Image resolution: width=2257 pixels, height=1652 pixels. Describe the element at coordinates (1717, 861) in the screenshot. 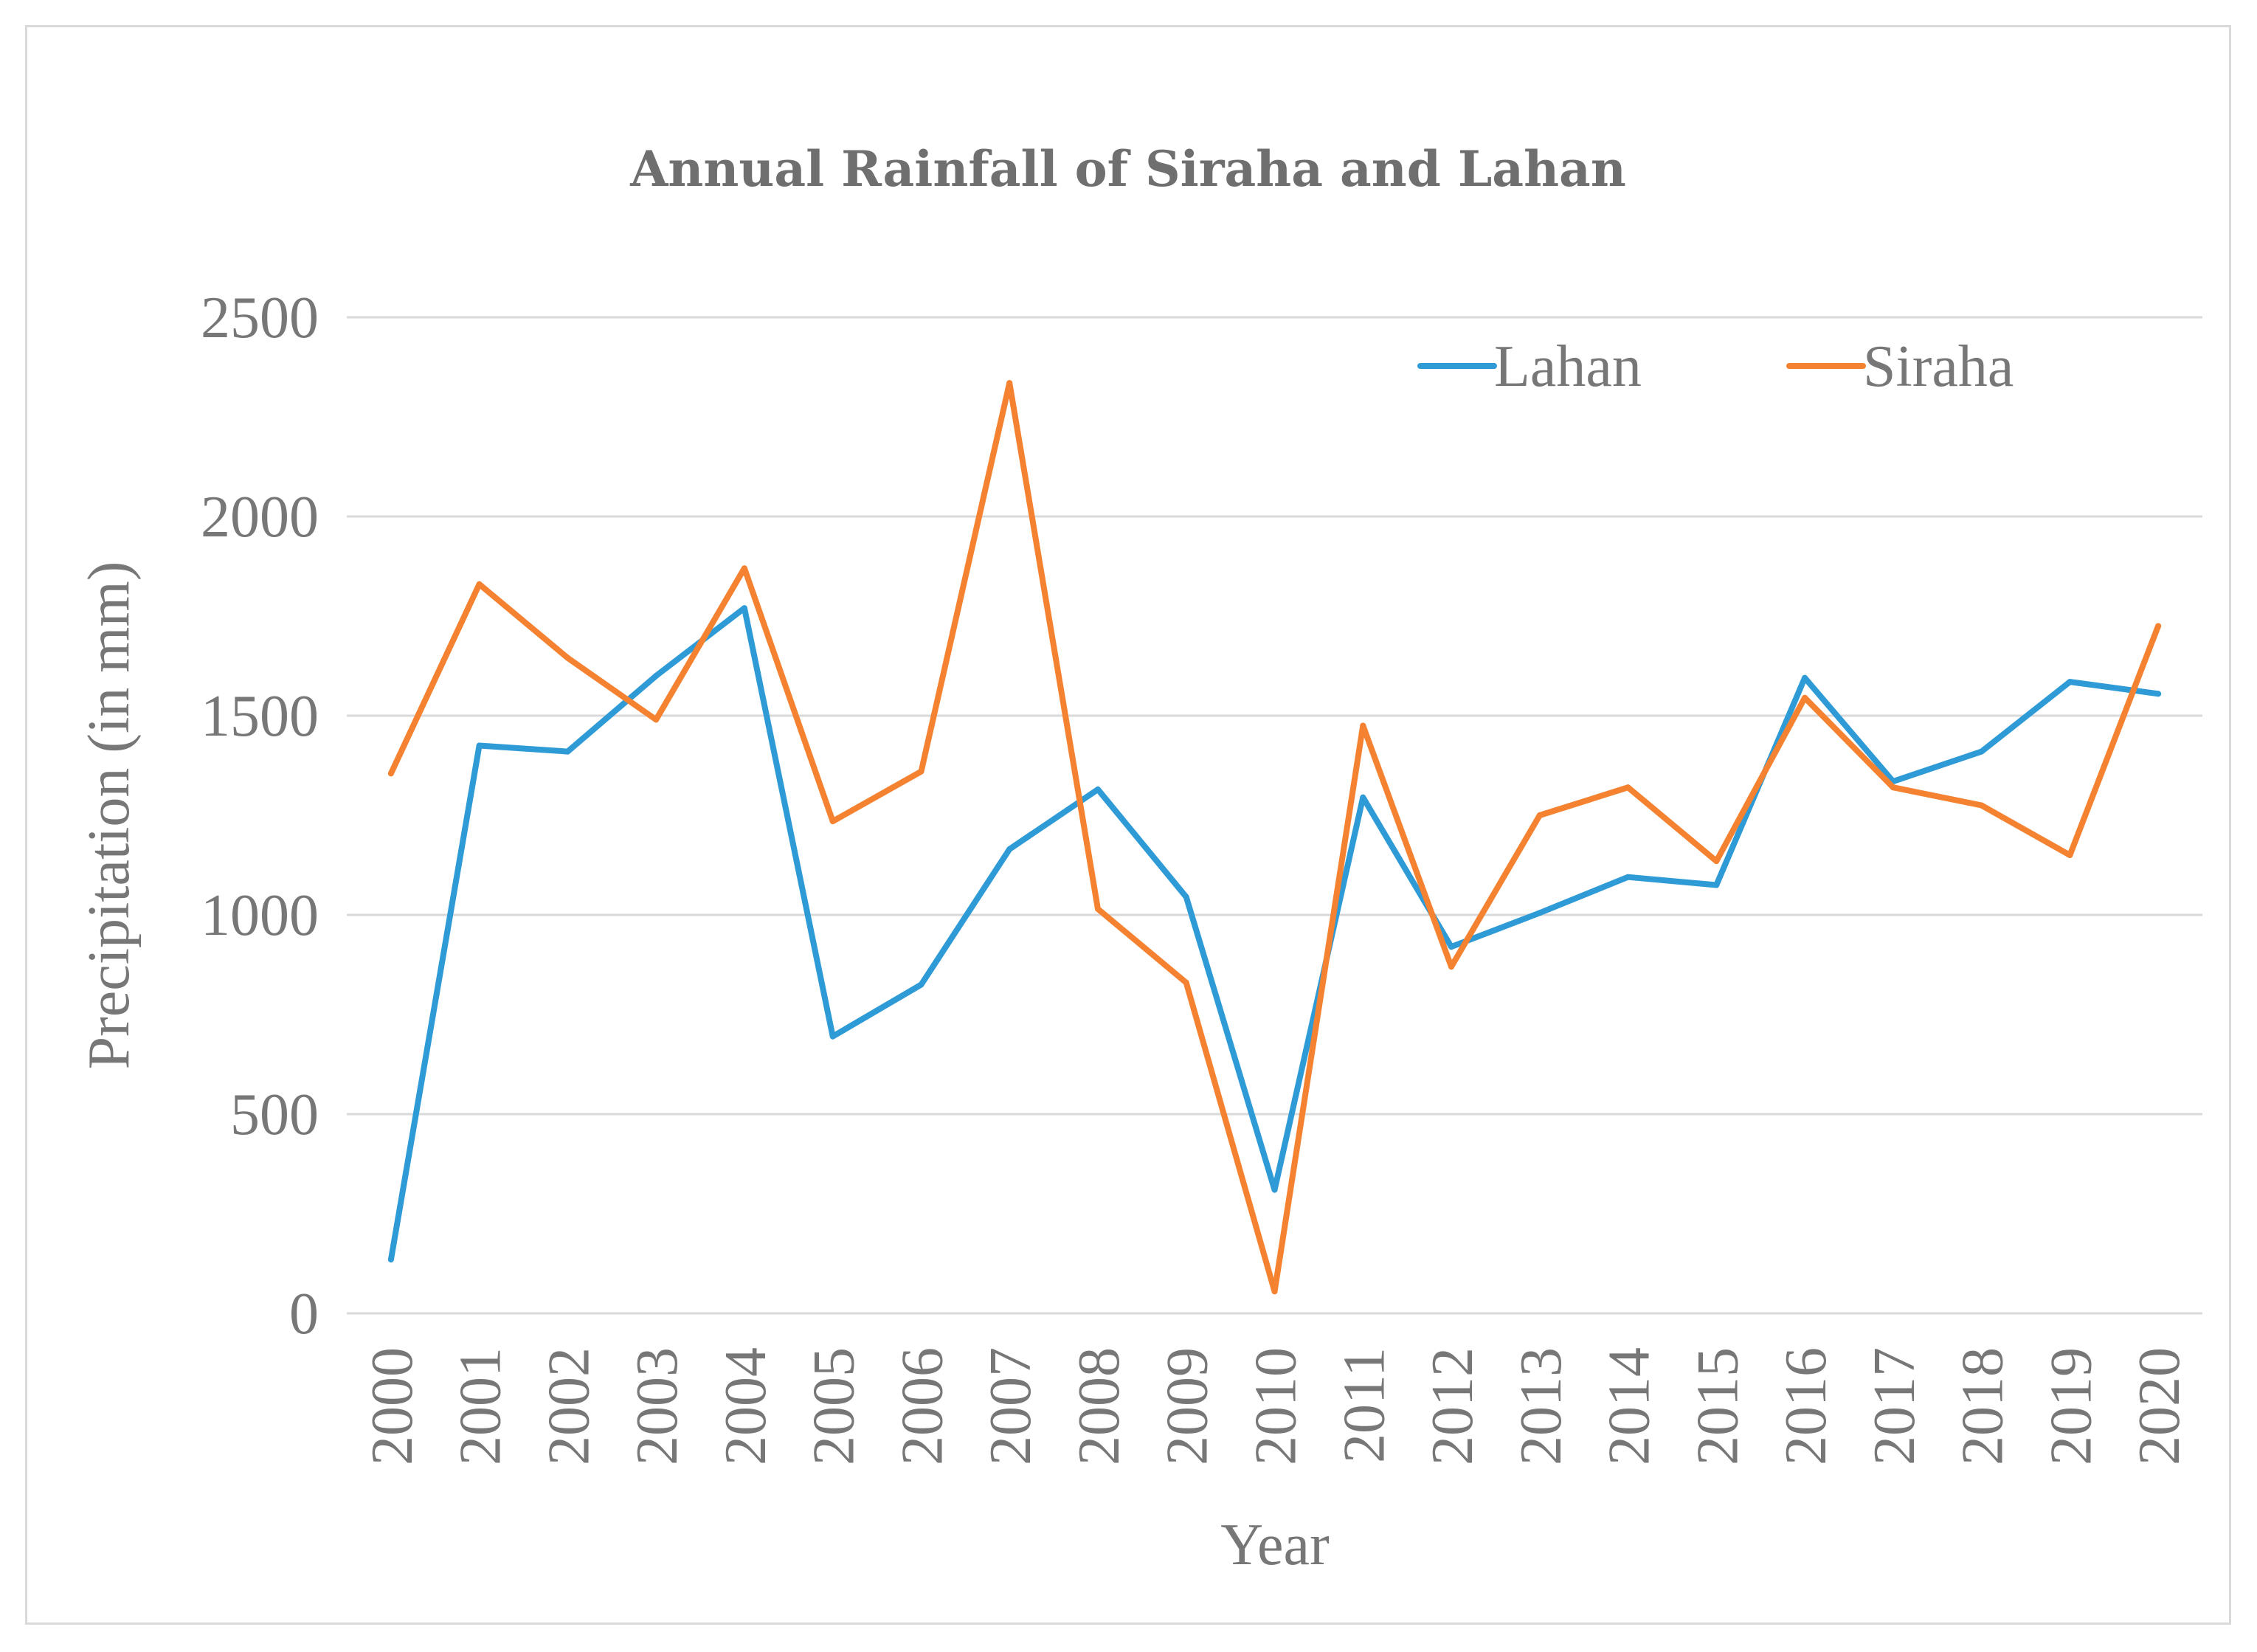

I see `data-point-siraha-2015` at that location.